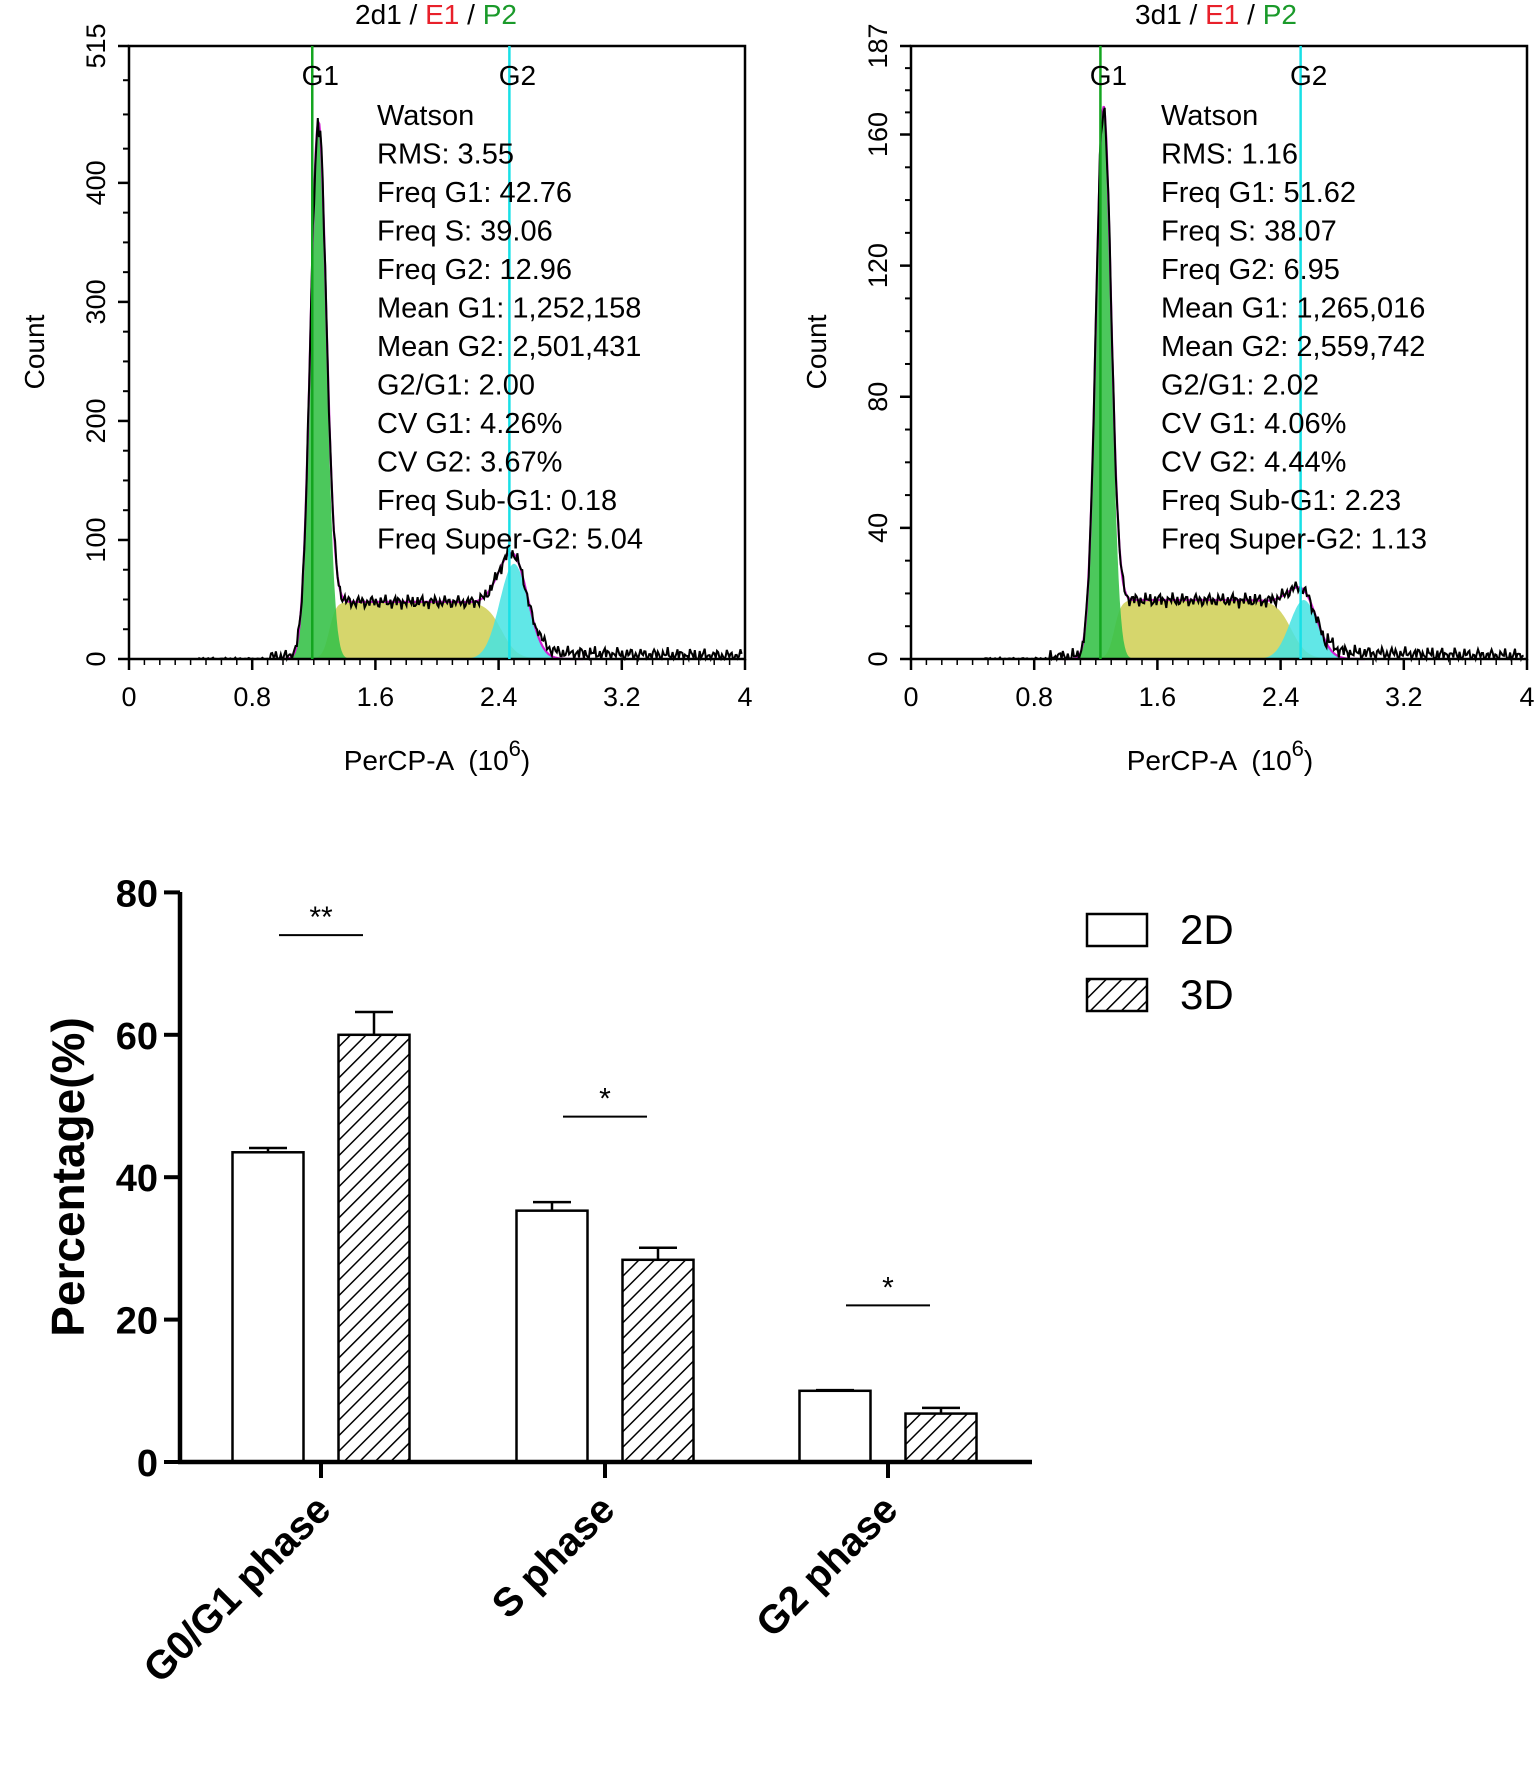  What do you see at coordinates (1207, 994) in the screenshot?
I see `legend-label-3d: 3D` at bounding box center [1207, 994].